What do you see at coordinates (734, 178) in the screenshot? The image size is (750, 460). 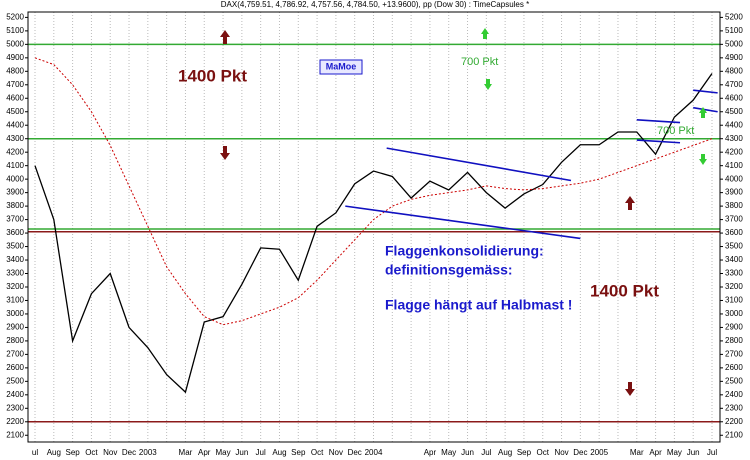 I see `y-tick-label: 4000` at bounding box center [734, 178].